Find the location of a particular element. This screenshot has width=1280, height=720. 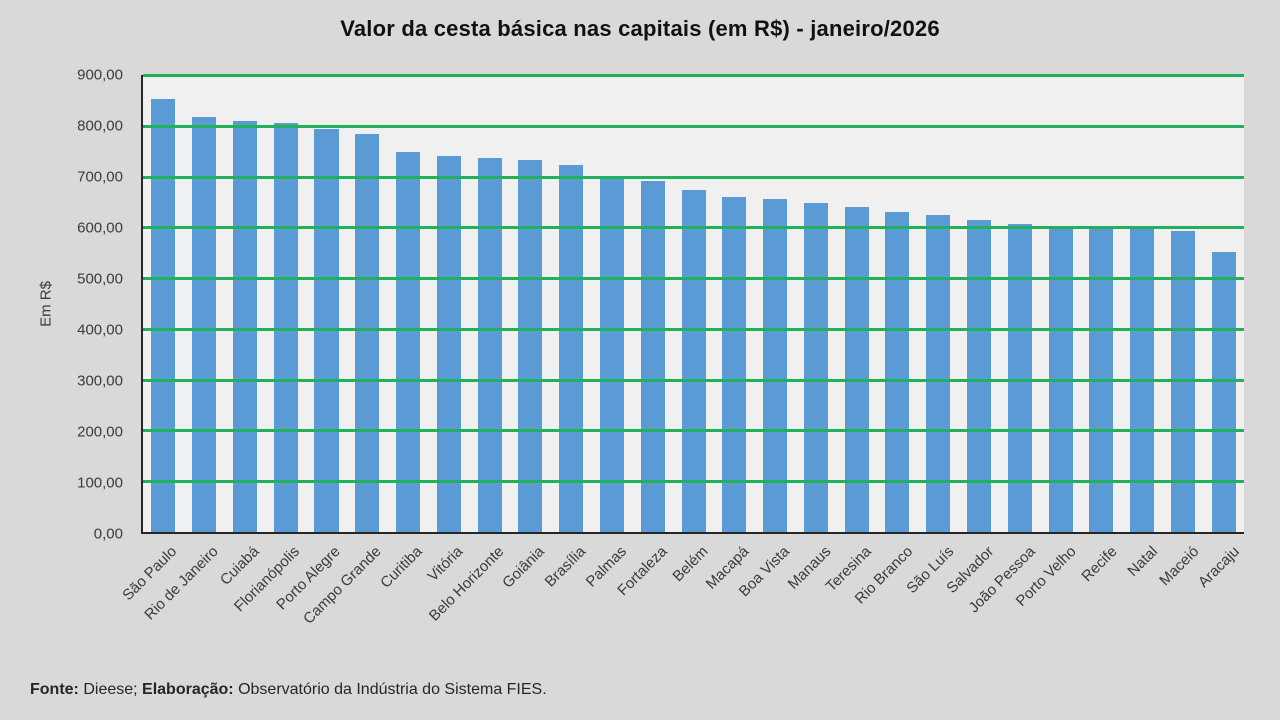

x-slot: Natal is located at coordinates (1142, 599).